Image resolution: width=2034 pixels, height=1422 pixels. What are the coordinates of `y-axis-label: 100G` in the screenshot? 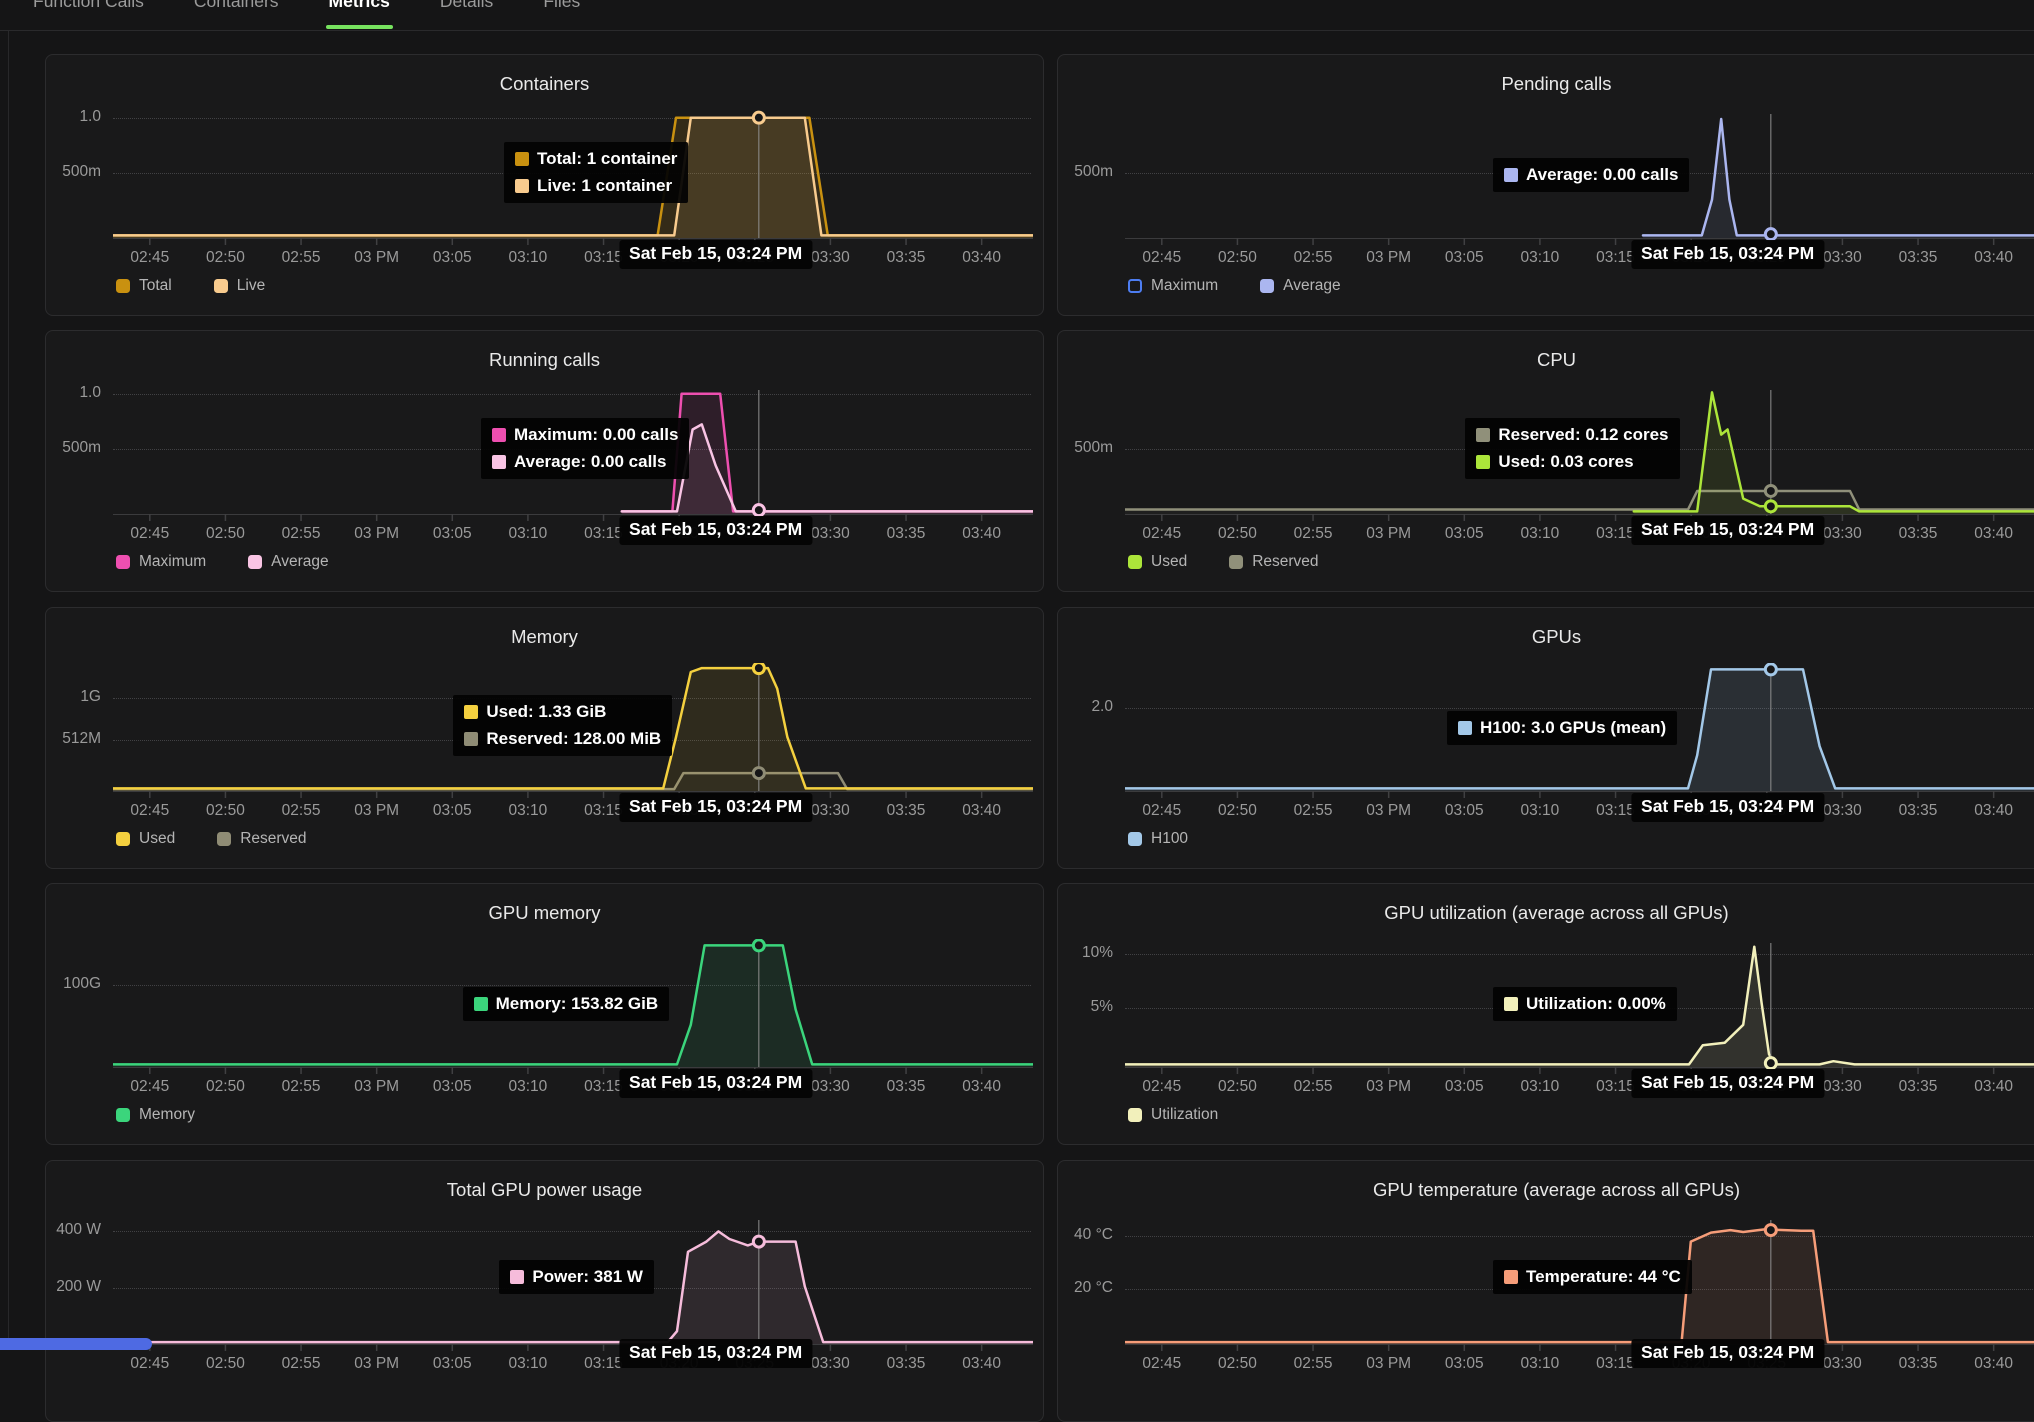 It's located at (82, 984).